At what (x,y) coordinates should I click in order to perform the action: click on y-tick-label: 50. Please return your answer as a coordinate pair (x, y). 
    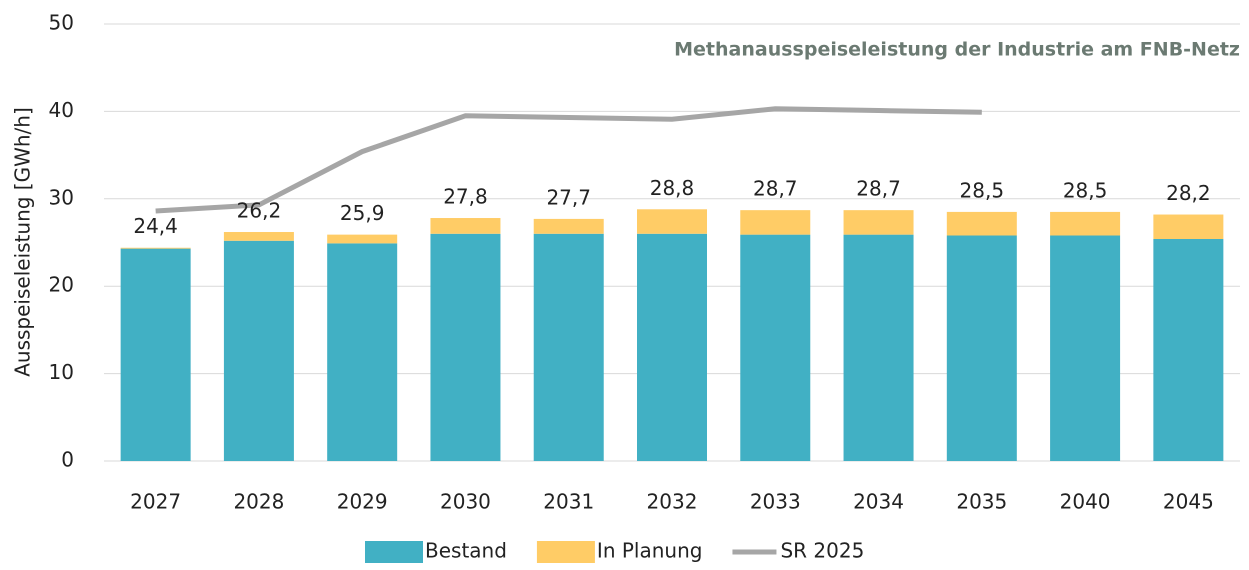
    Looking at the image, I should click on (61, 23).